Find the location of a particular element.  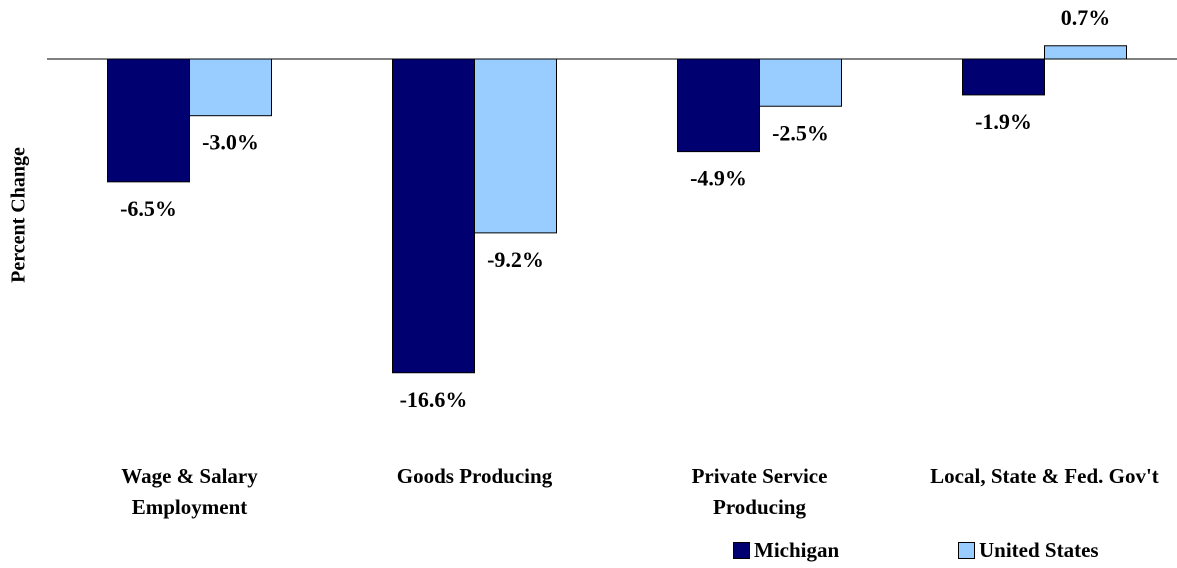

x-tick-label: Goods Producing is located at coordinates (474, 476).